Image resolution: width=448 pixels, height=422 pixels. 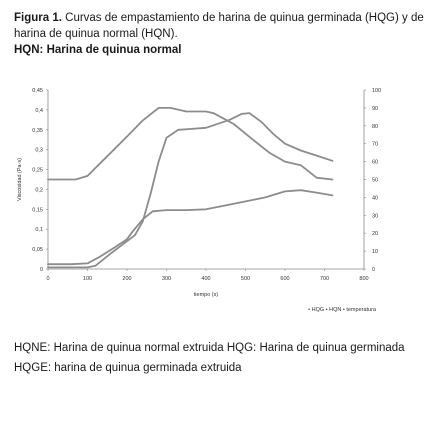 What do you see at coordinates (39, 190) in the screenshot?
I see `y-tick-label: 0,2` at bounding box center [39, 190].